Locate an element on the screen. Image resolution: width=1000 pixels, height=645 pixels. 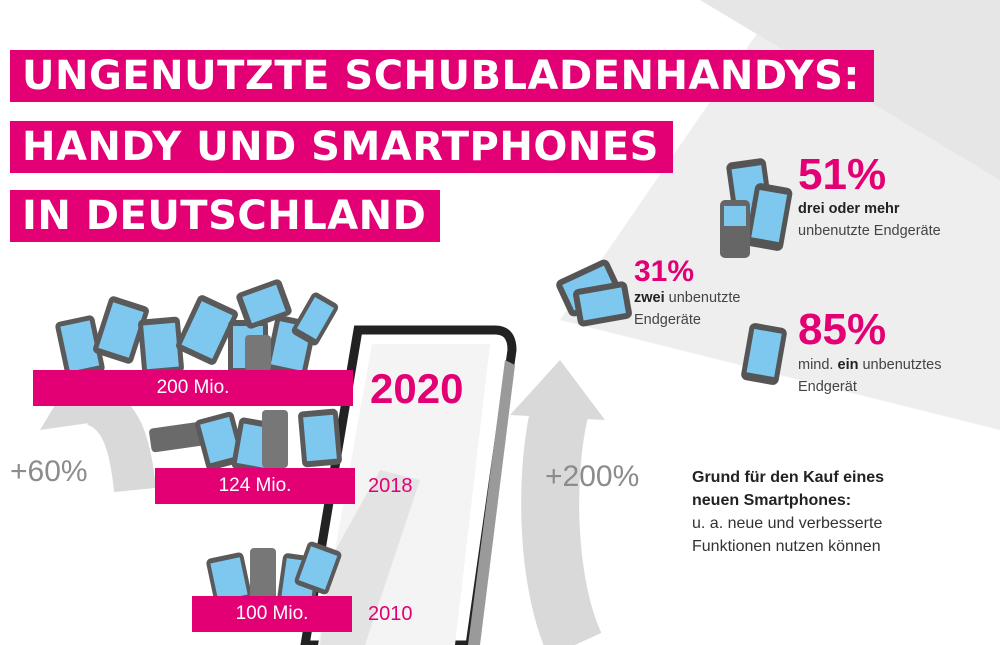
title-line-3: IN DEUTSCHLAND is located at coordinates (225, 216).